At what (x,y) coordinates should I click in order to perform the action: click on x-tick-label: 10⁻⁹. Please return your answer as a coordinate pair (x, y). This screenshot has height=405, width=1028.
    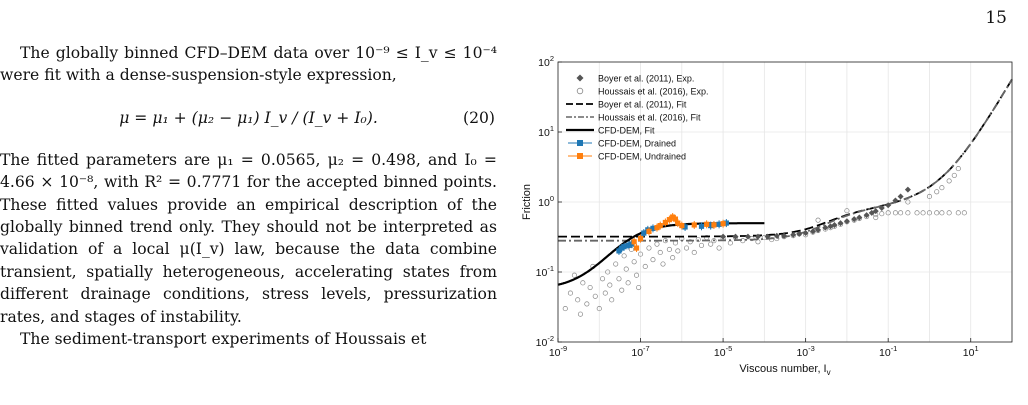
    Looking at the image, I should click on (558, 351).